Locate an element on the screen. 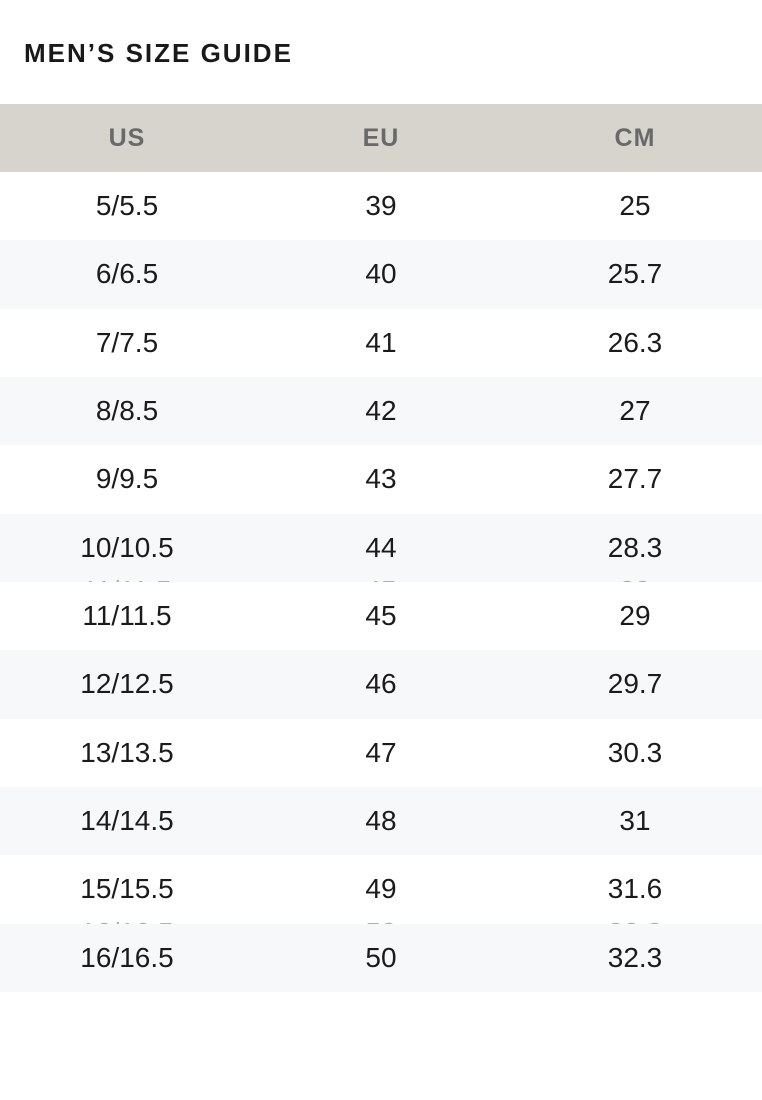  column-header-cm: CM is located at coordinates (635, 137).